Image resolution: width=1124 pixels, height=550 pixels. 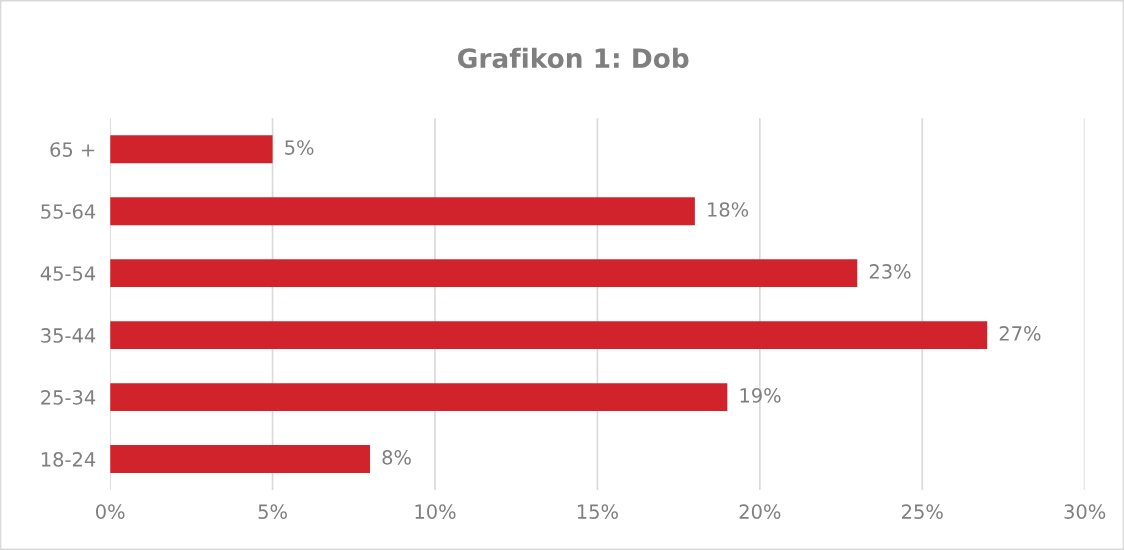 I want to click on chart-title: Grafikon 1: Dob, so click(x=573, y=58).